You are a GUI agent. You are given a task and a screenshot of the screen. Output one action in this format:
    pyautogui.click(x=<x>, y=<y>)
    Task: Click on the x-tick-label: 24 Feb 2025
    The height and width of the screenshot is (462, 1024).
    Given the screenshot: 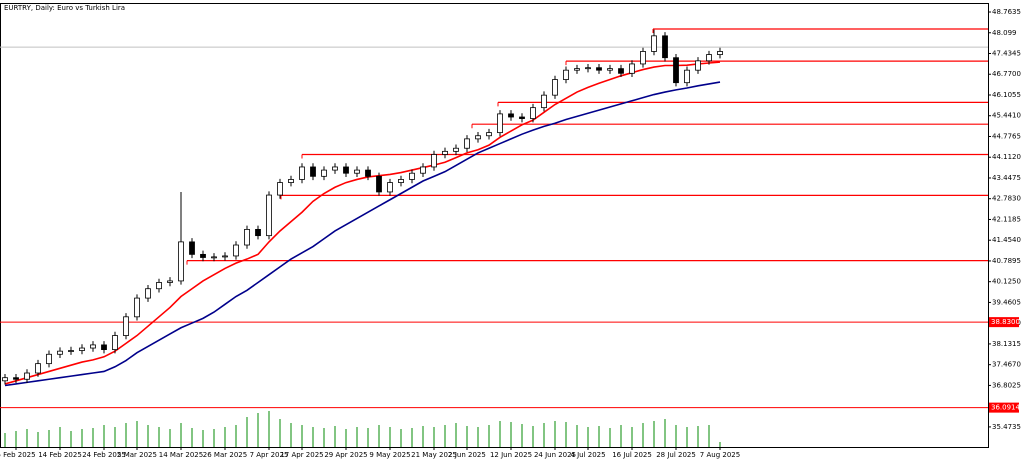 What is the action you would take?
    pyautogui.click(x=104, y=455)
    